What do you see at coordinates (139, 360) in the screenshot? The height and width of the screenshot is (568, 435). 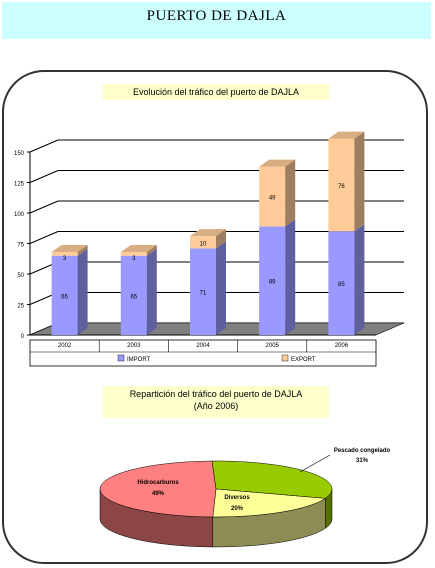 I see `legend-label-import: IMPORT` at bounding box center [139, 360].